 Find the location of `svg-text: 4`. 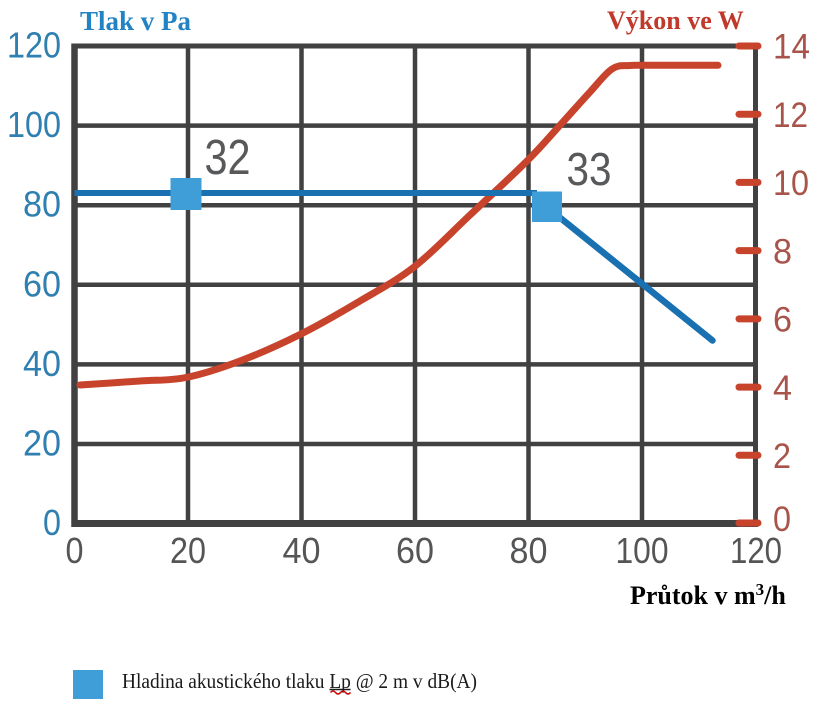

svg-text: 4 is located at coordinates (782, 388).